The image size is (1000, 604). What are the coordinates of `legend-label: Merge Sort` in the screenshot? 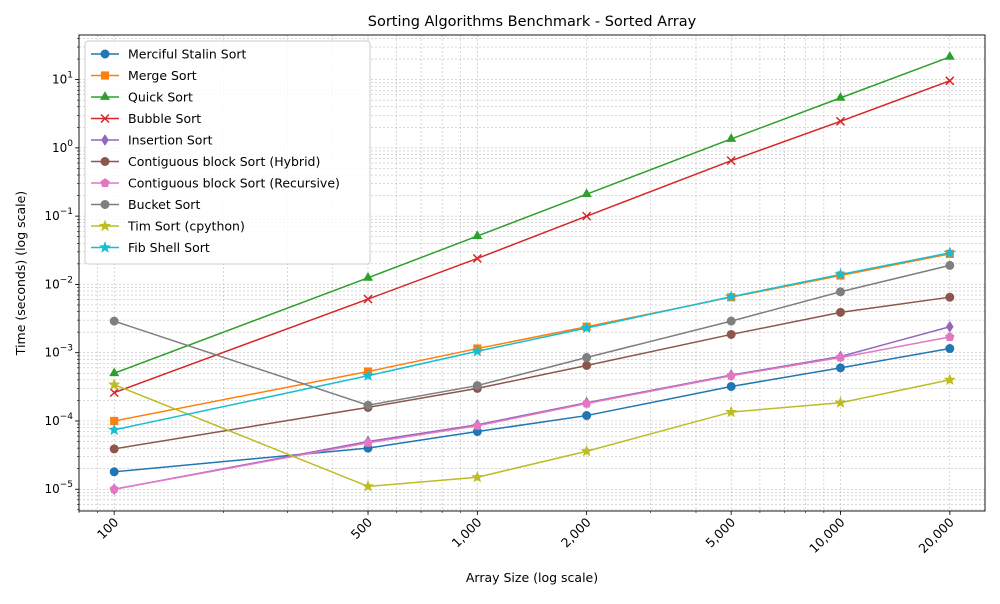 It's located at (162, 75).